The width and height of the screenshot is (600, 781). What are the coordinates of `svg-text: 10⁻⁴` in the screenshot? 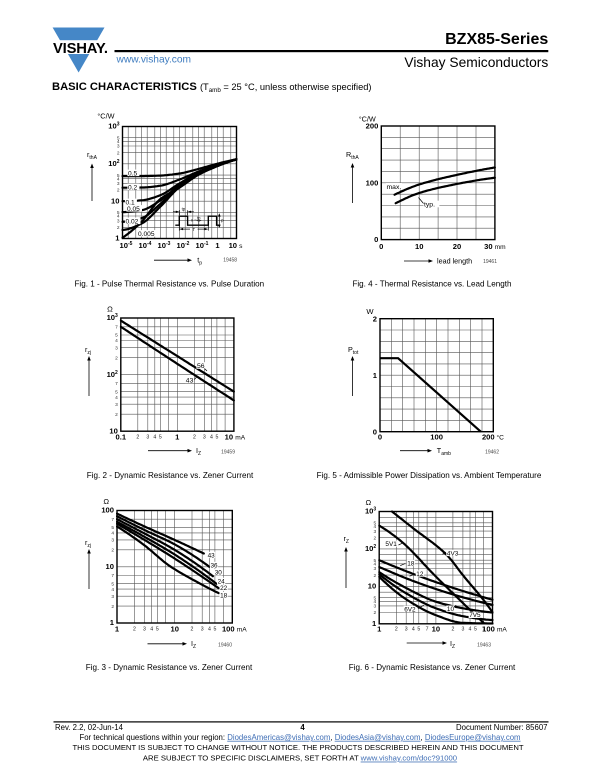 It's located at (145, 245).